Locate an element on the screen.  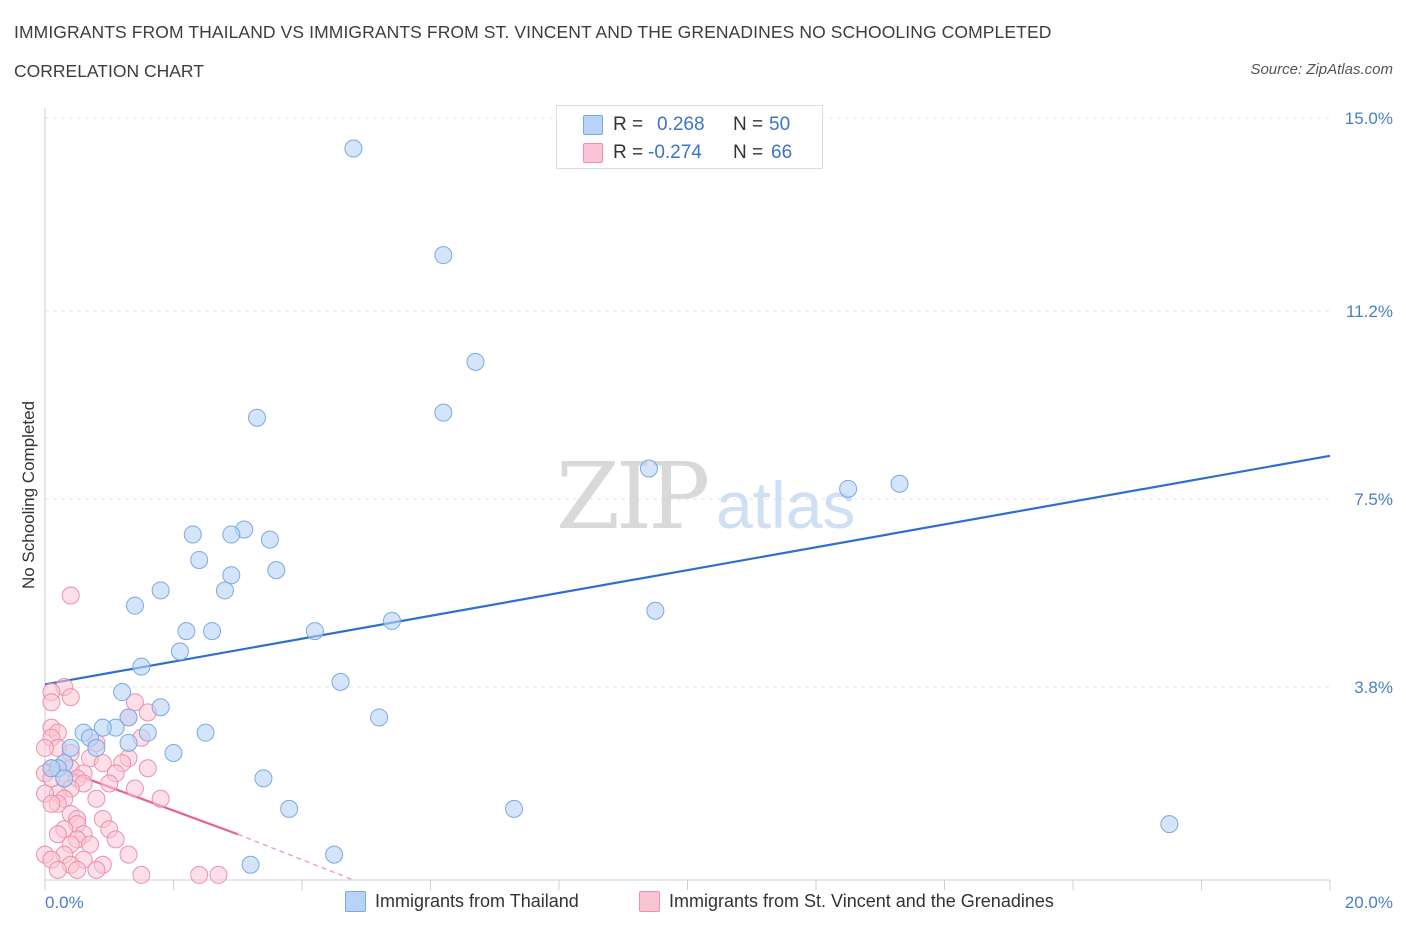
trendline-stvincent-extension is located at coordinates (295, 857).